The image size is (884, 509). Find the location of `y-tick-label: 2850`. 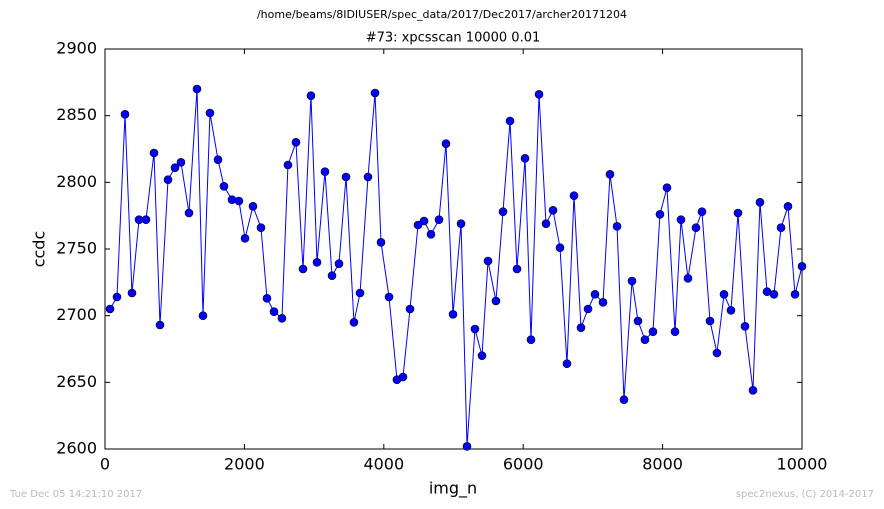

y-tick-label: 2850 is located at coordinates (76, 114).